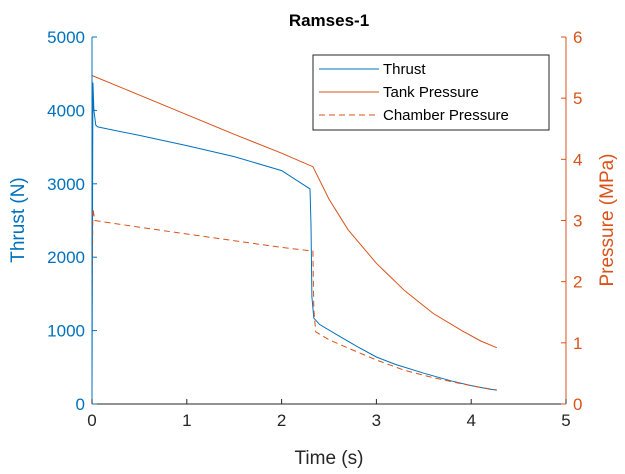 This screenshot has width=625, height=474. I want to click on left-y-axis-label: Thrust (N), so click(18, 220).